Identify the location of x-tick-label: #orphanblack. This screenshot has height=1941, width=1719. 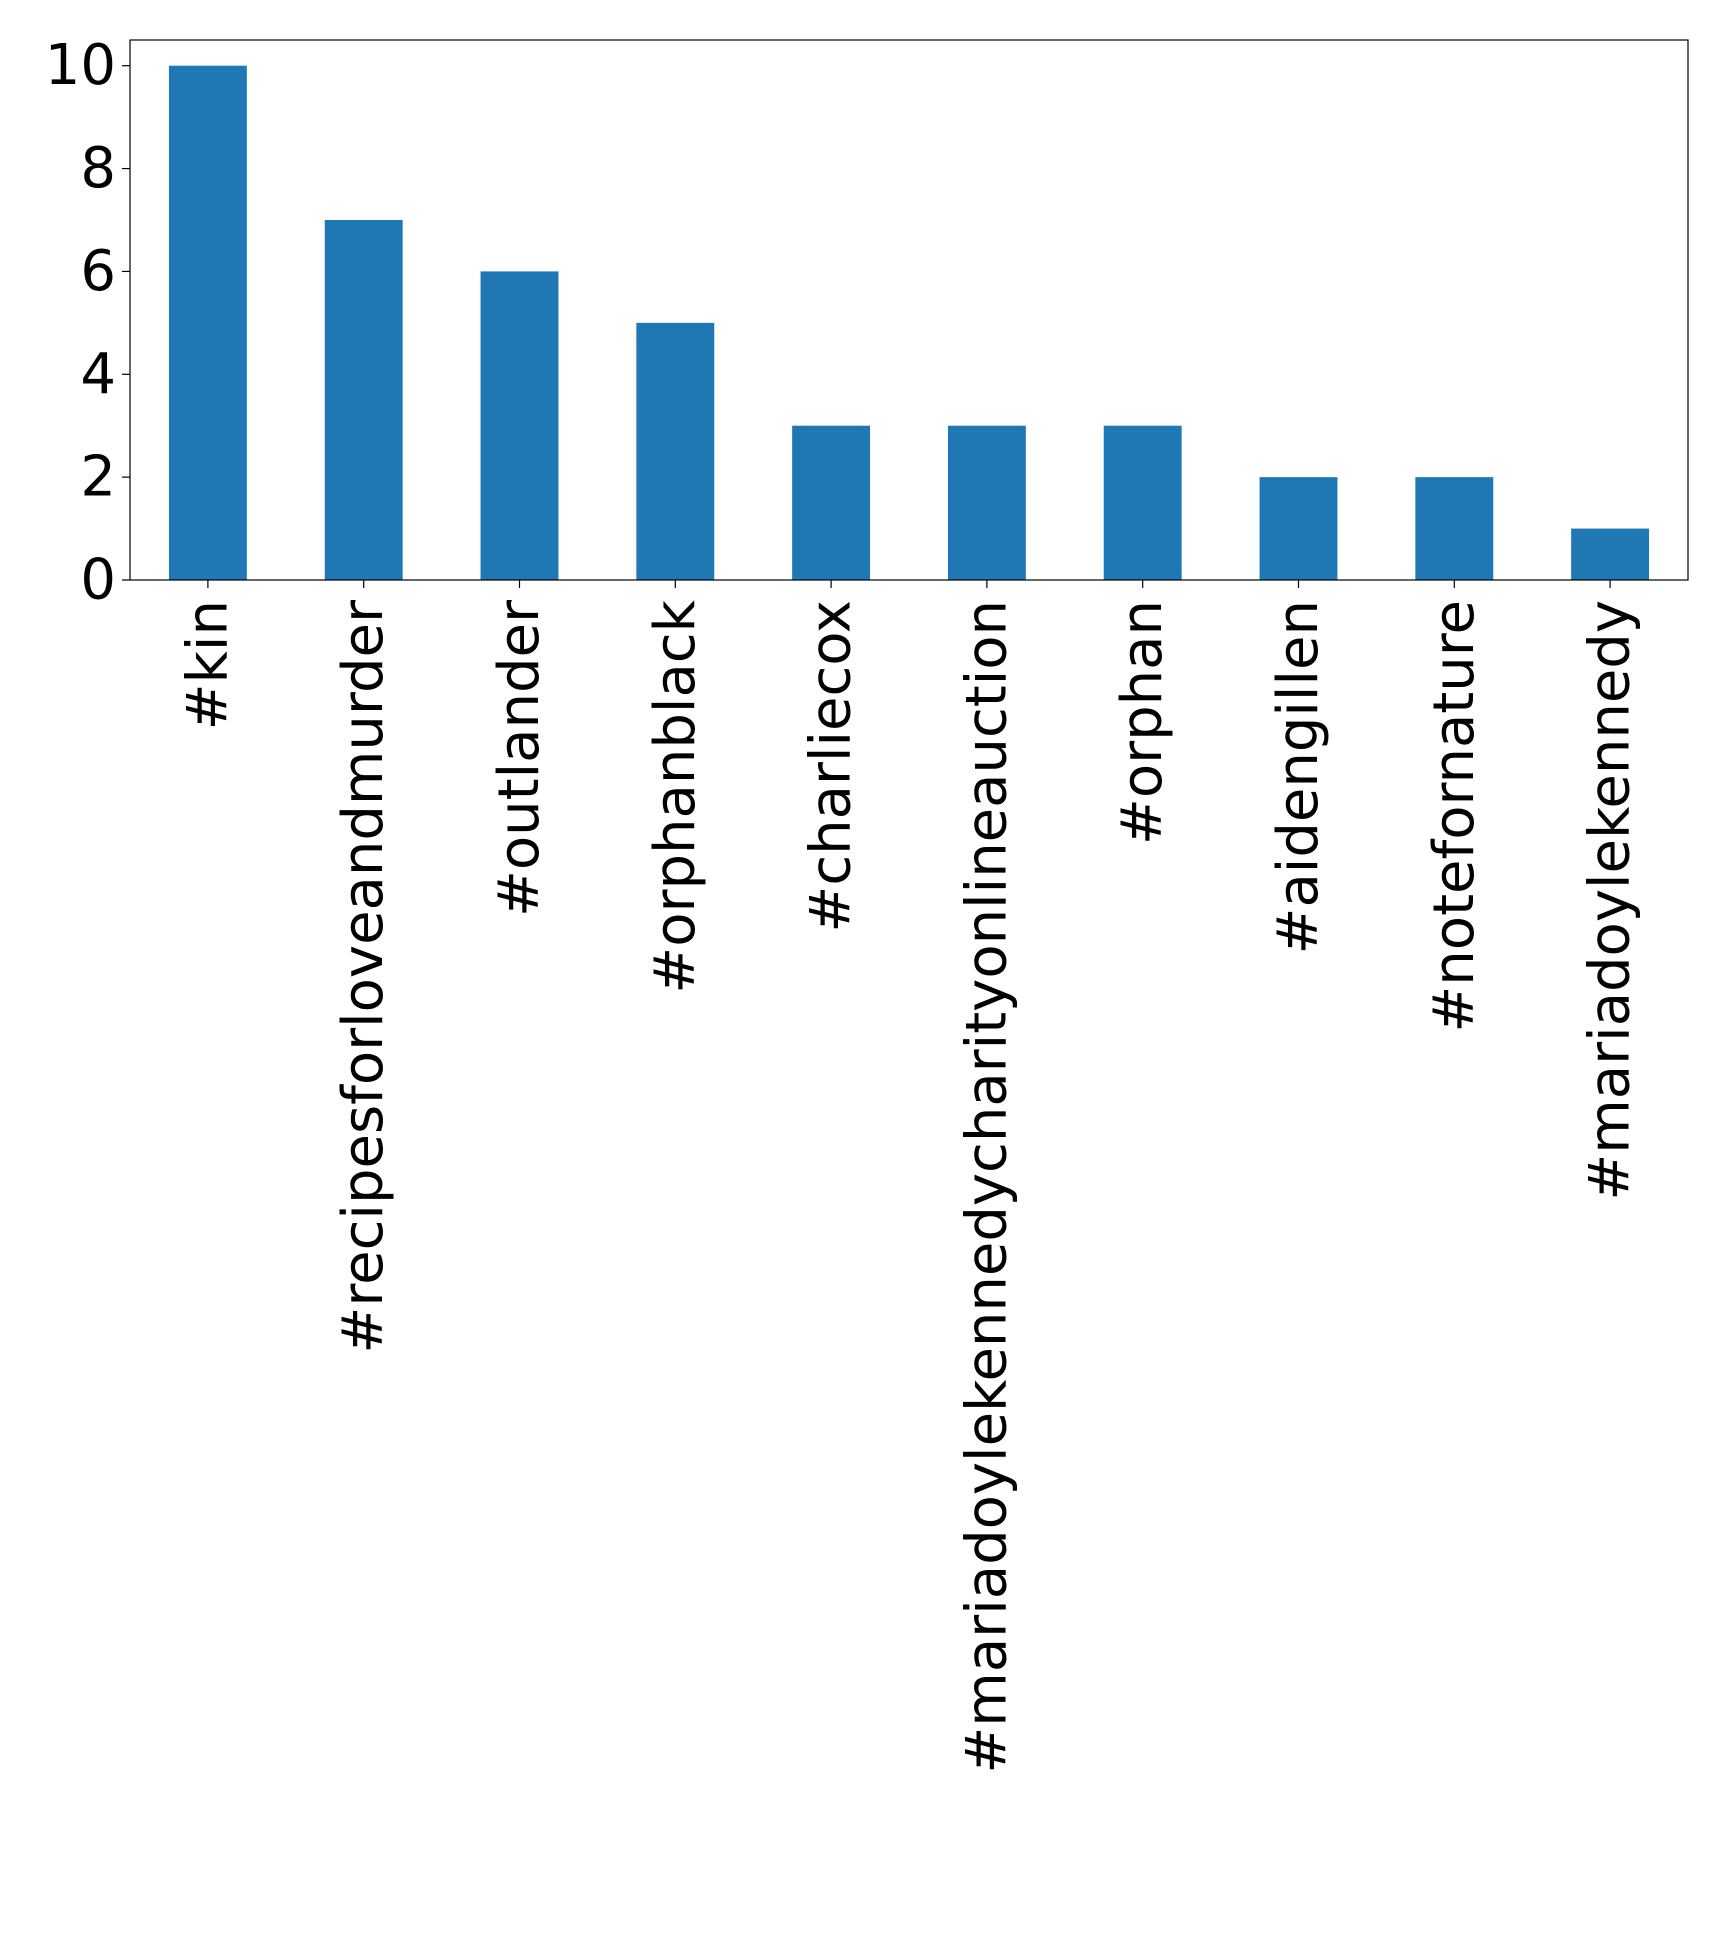
(675, 796).